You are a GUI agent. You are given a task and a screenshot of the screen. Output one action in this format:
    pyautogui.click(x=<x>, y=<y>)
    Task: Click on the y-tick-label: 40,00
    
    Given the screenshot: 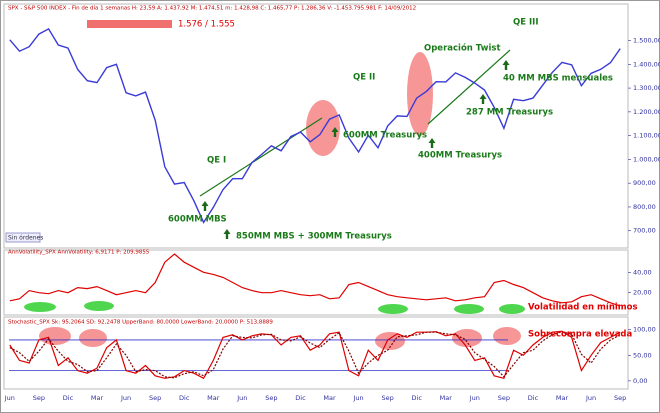 What is the action you would take?
    pyautogui.click(x=642, y=272)
    